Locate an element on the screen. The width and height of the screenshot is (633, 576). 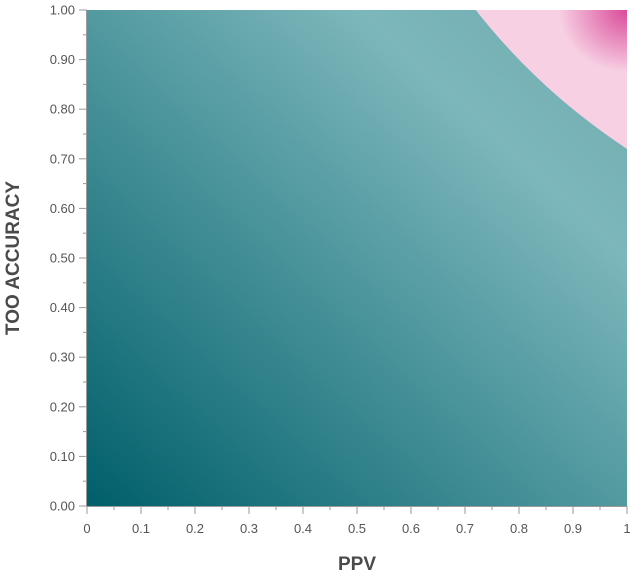
x-axis: 0 0.1 0.2 0.3 0.4 0.5 0.6 0.7 0.8 0.9 1 is located at coordinates (357, 521).